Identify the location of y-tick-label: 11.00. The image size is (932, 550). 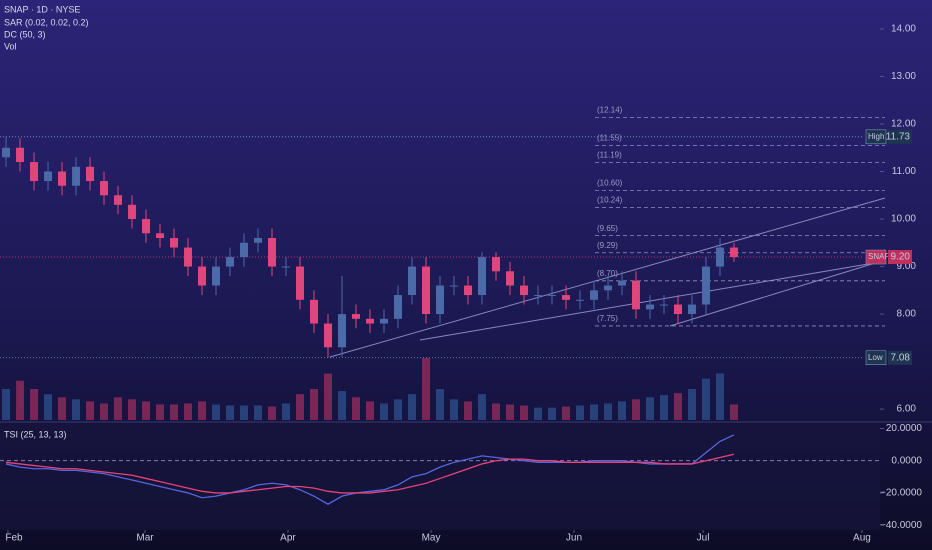
(904, 171).